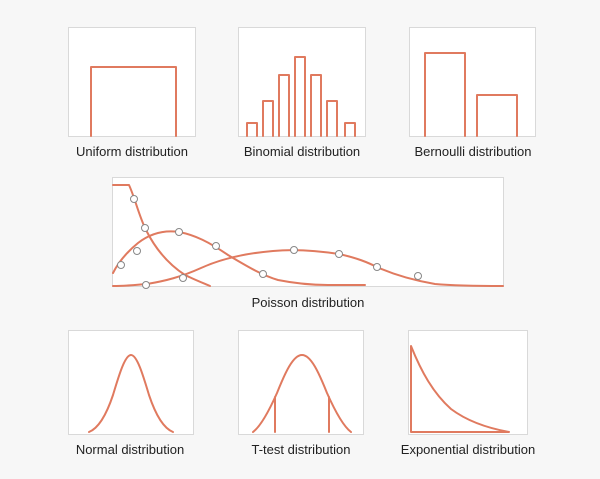  I want to click on poisson-curve-high, so click(308, 268).